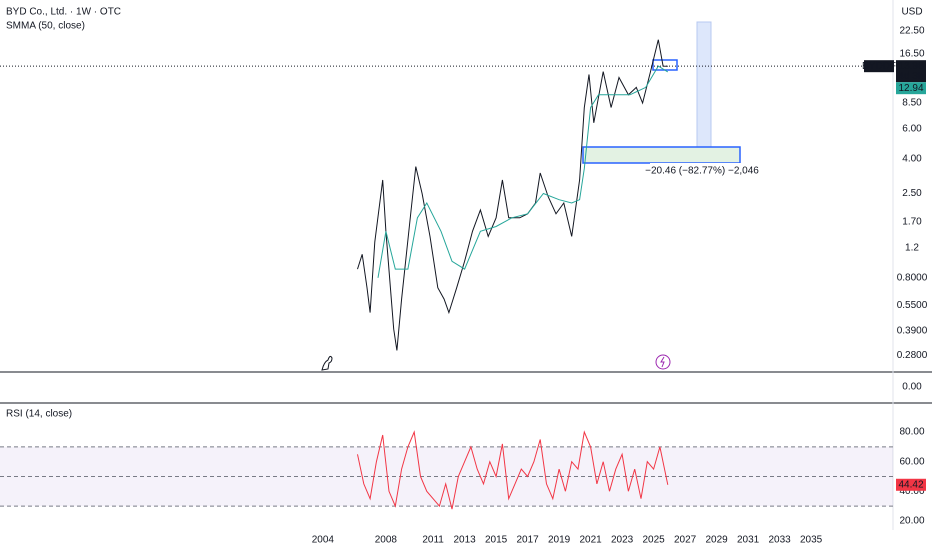  What do you see at coordinates (912, 355) in the screenshot?
I see `y-tick-label: 0.2800` at bounding box center [912, 355].